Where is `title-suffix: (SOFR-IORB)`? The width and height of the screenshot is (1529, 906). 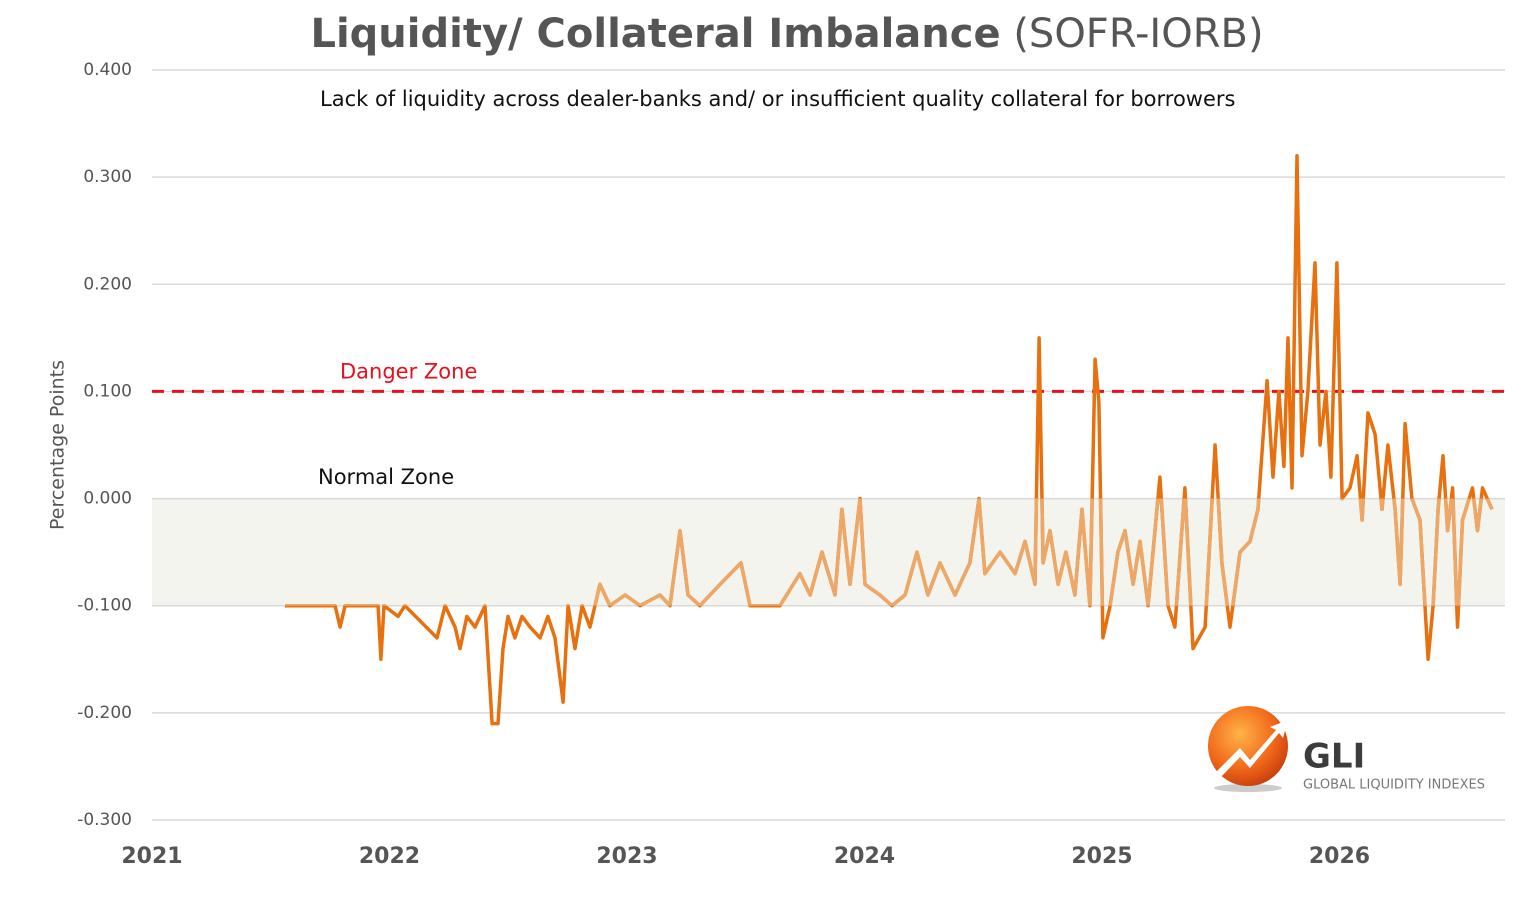
title-suffix: (SOFR-IORB) is located at coordinates (1138, 34).